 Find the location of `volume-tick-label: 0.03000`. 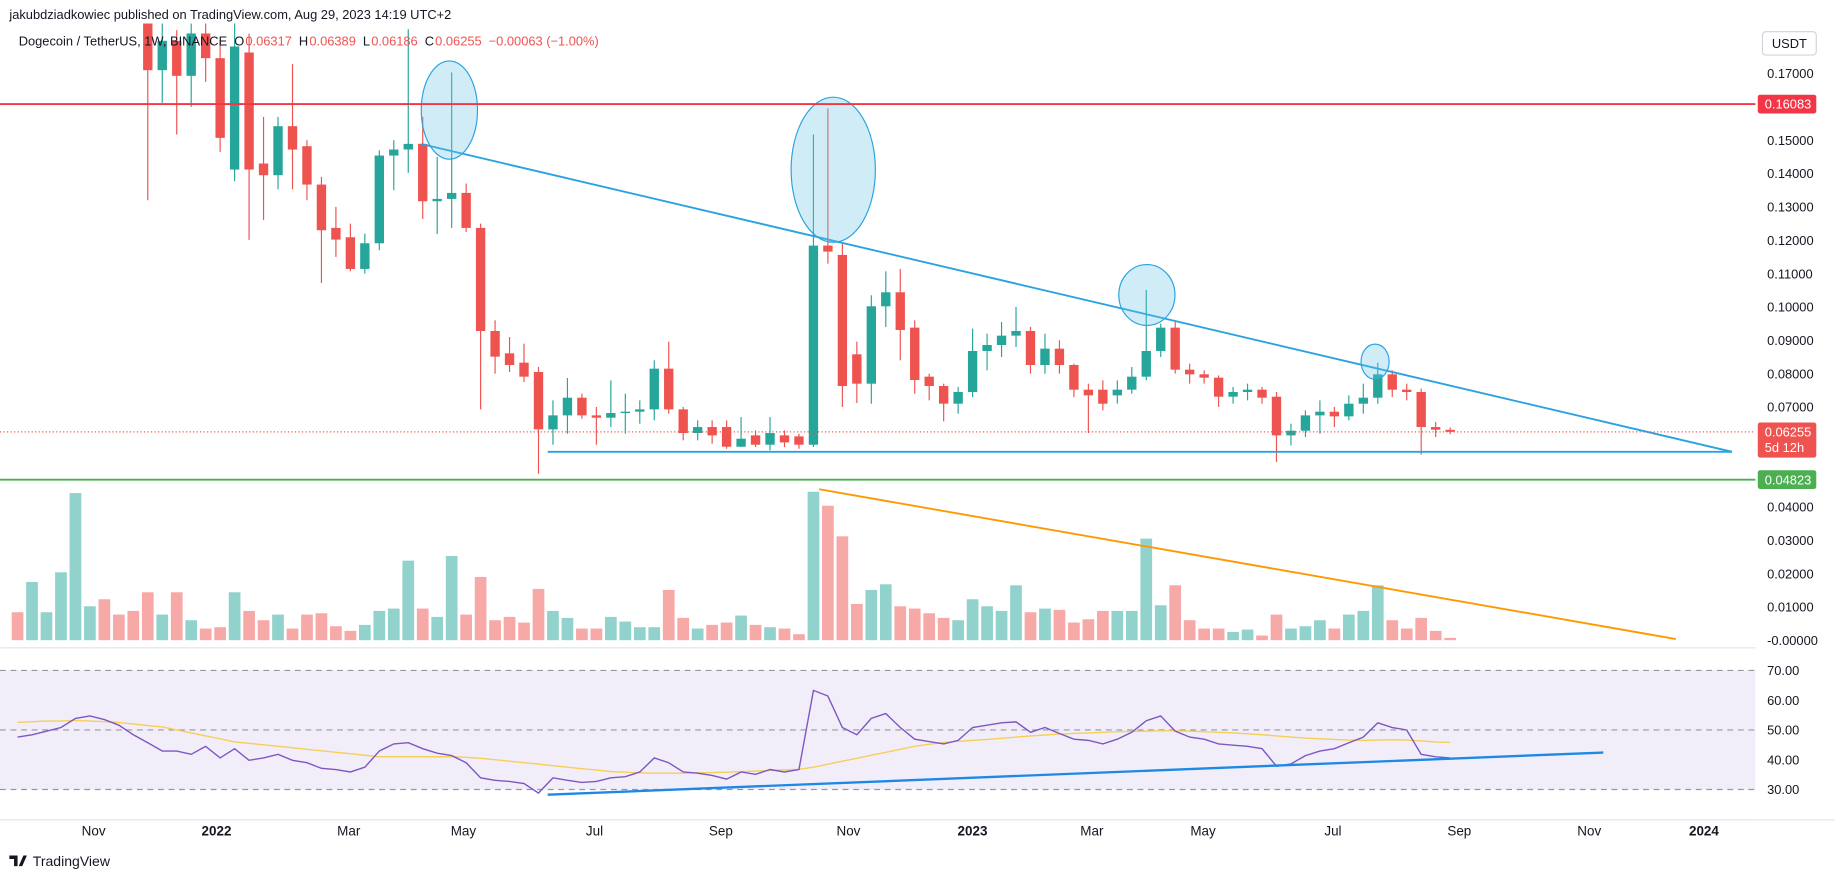

volume-tick-label: 0.03000 is located at coordinates (1790, 540).